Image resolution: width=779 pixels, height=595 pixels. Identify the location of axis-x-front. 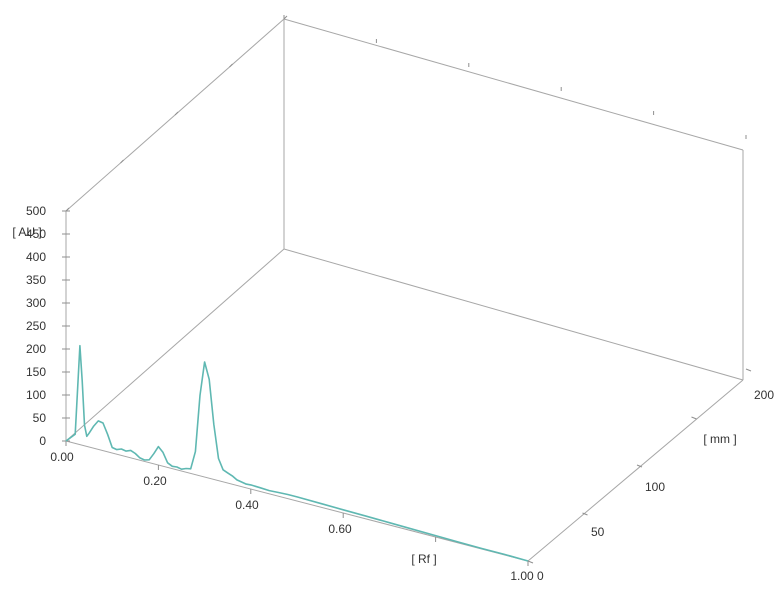
(297, 501).